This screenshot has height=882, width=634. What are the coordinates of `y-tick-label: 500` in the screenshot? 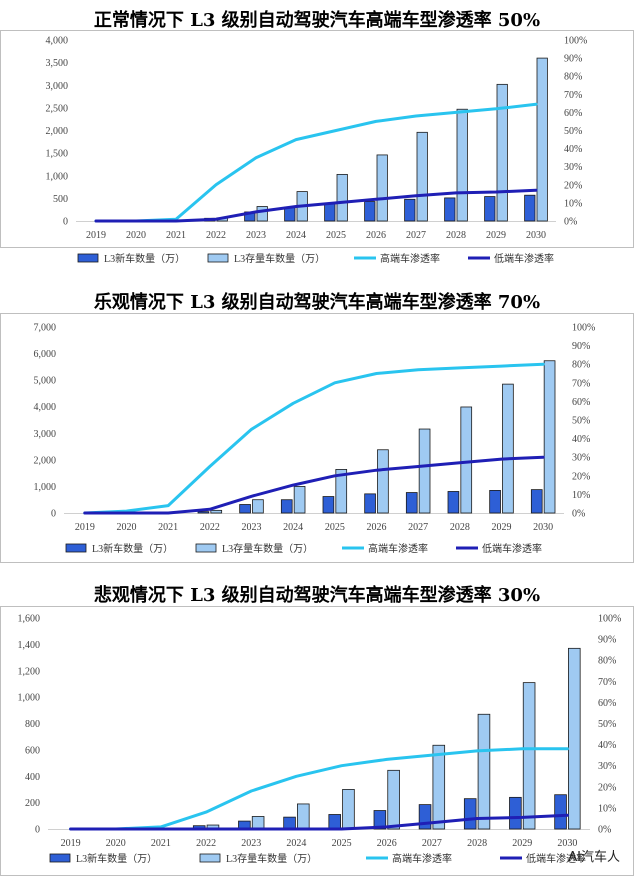 It's located at (60, 199).